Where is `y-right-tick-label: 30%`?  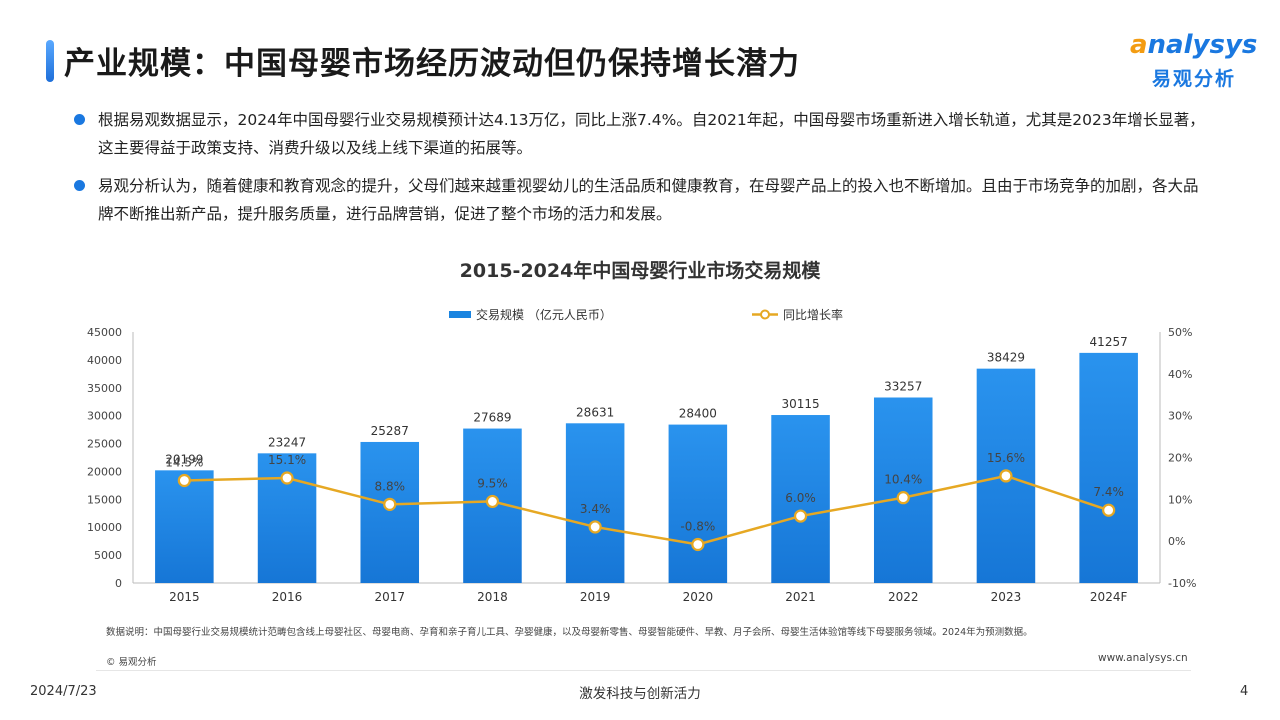 y-right-tick-label: 30% is located at coordinates (1180, 416).